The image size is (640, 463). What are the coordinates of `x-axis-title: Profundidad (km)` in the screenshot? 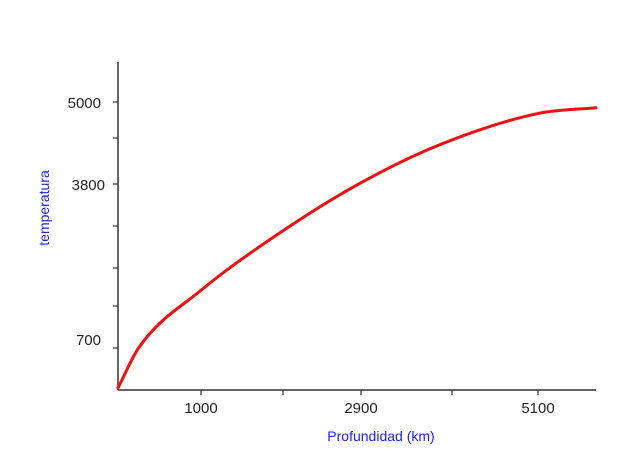 It's located at (380, 436).